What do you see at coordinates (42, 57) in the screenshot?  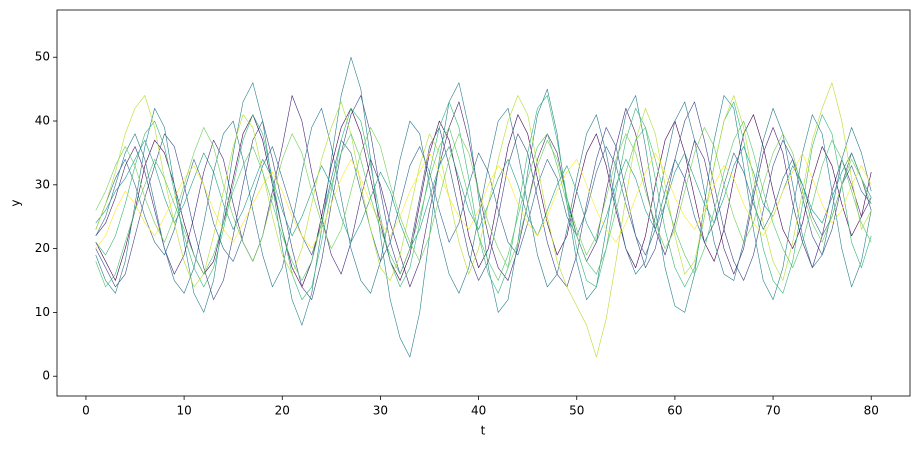 I see `y-tick-label: 50` at bounding box center [42, 57].